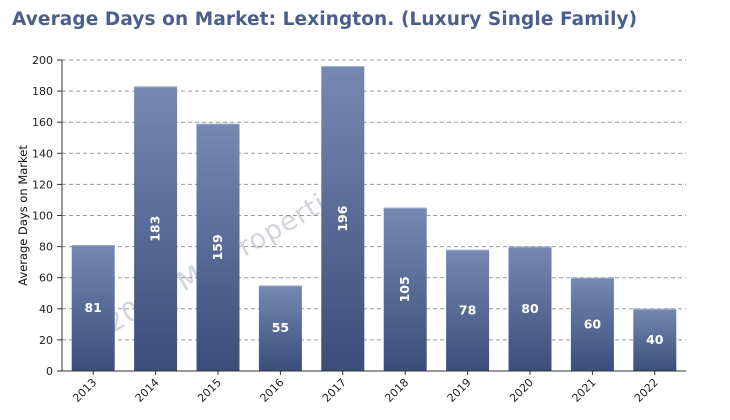 The image size is (730, 420). What do you see at coordinates (646, 390) in the screenshot?
I see `x-tick-label: 2022` at bounding box center [646, 390].